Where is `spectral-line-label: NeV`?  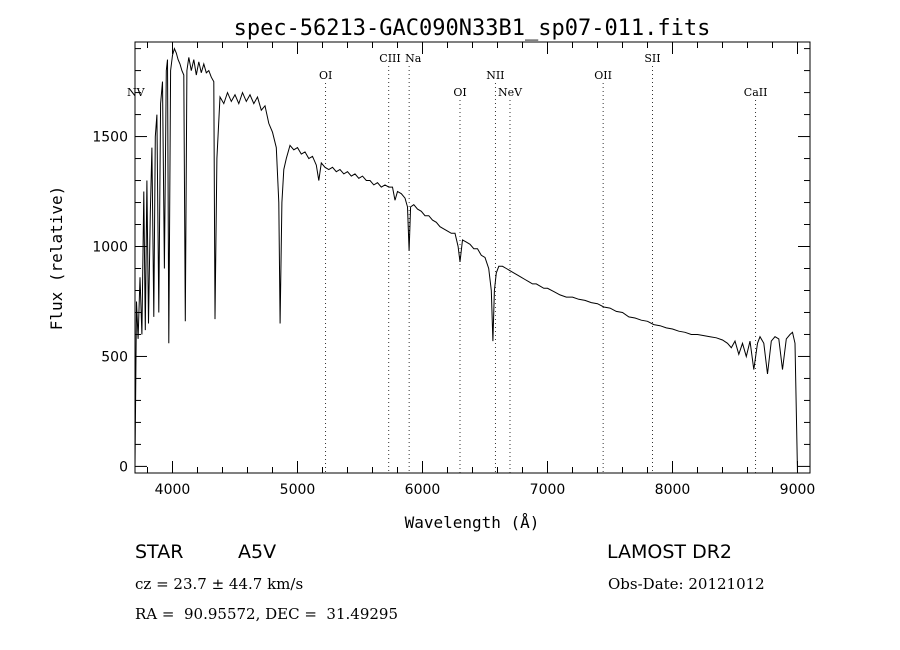
spectral-line-label: NeV is located at coordinates (510, 92).